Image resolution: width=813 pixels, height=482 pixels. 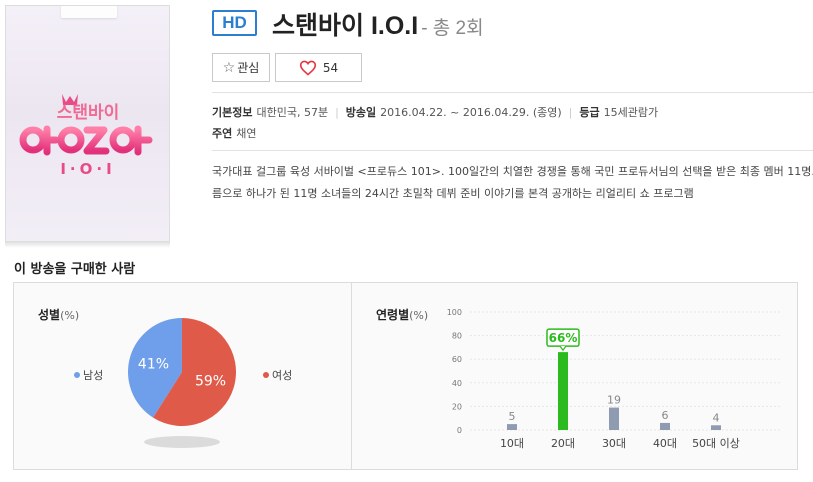 What do you see at coordinates (454, 312) in the screenshot?
I see `y-tick-label: 100` at bounding box center [454, 312].